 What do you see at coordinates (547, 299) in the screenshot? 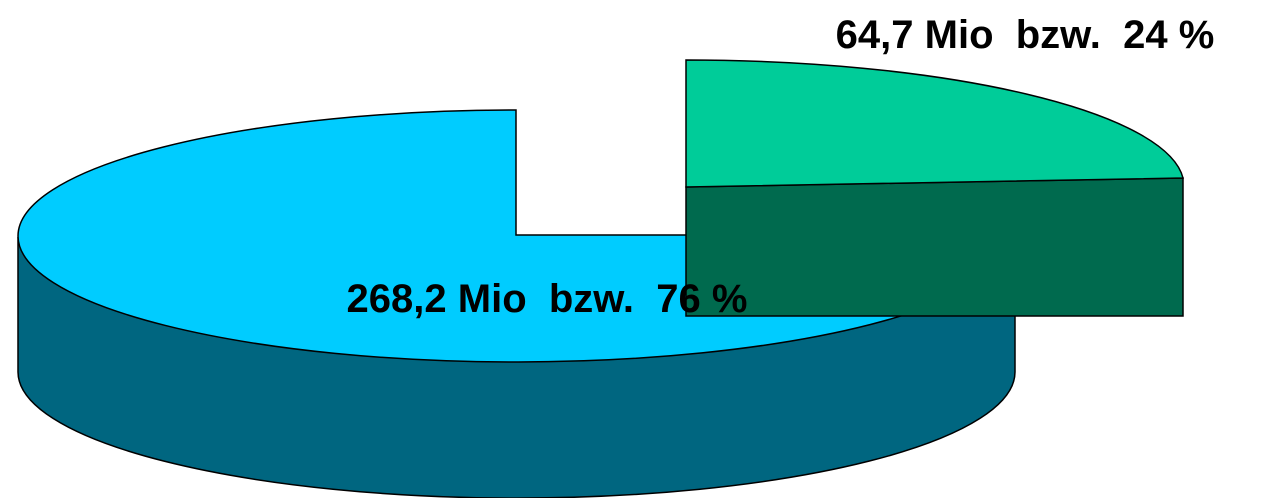
I see `data-label-large: 268,2 Mio bzw. 76 %` at bounding box center [547, 299].